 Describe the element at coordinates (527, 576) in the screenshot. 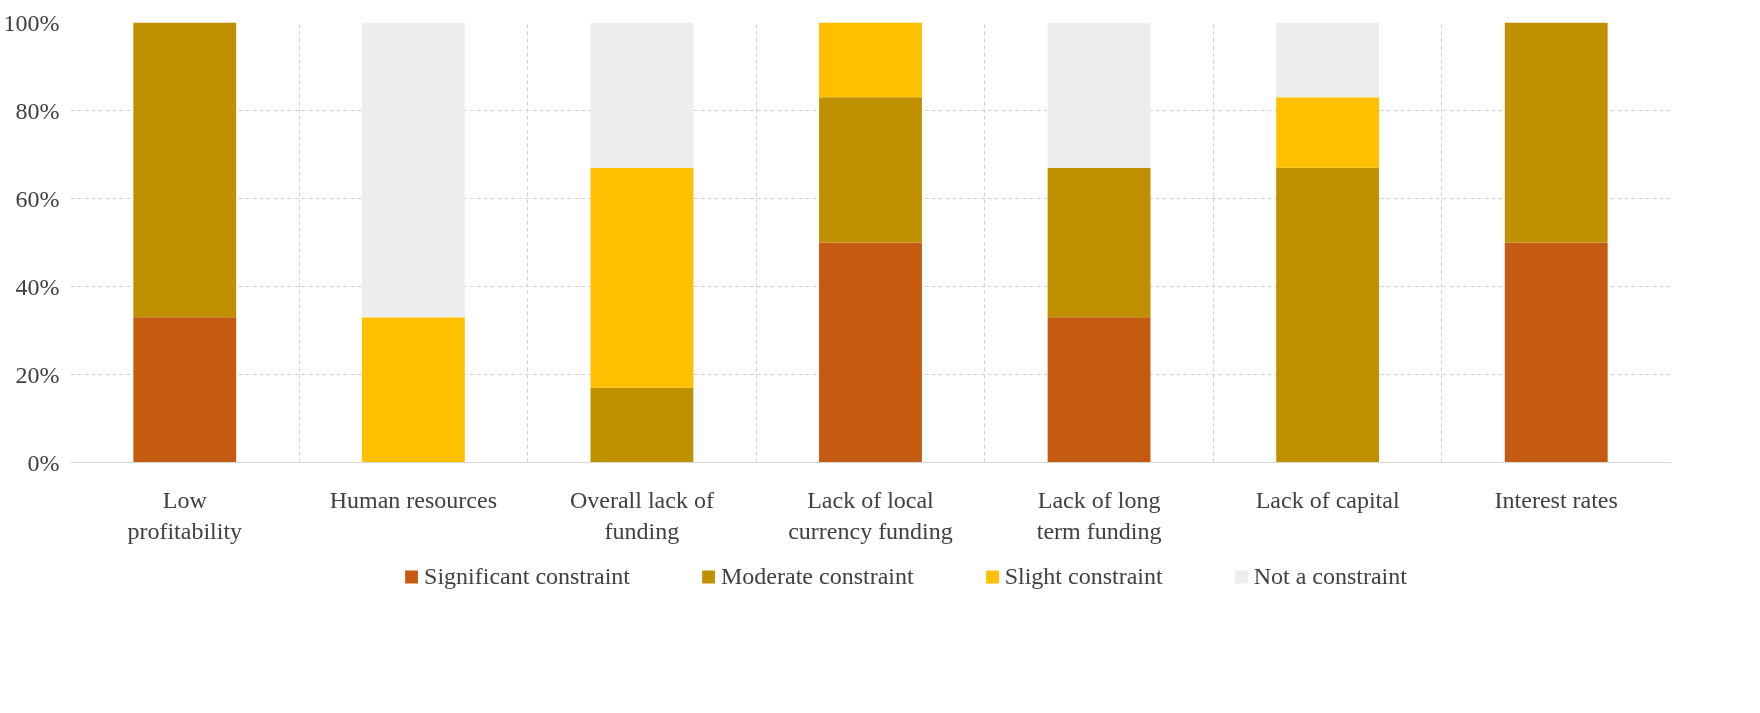

I see `legend-label: Significant constraint` at that location.